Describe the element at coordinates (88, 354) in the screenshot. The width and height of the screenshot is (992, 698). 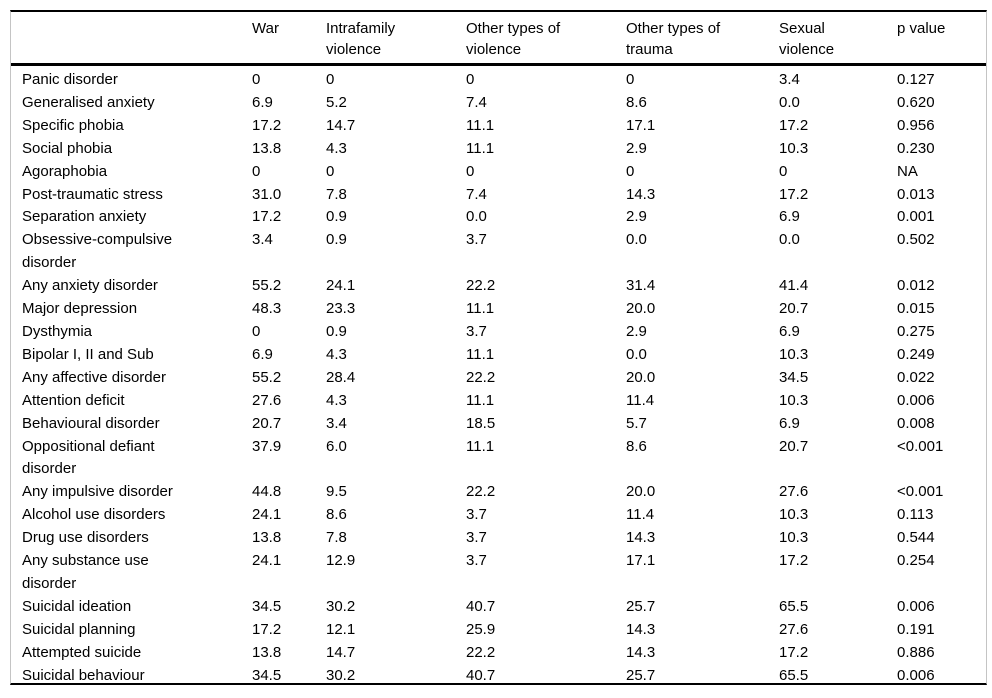
I see `row-label: Bipolar I, II and Sub` at that location.